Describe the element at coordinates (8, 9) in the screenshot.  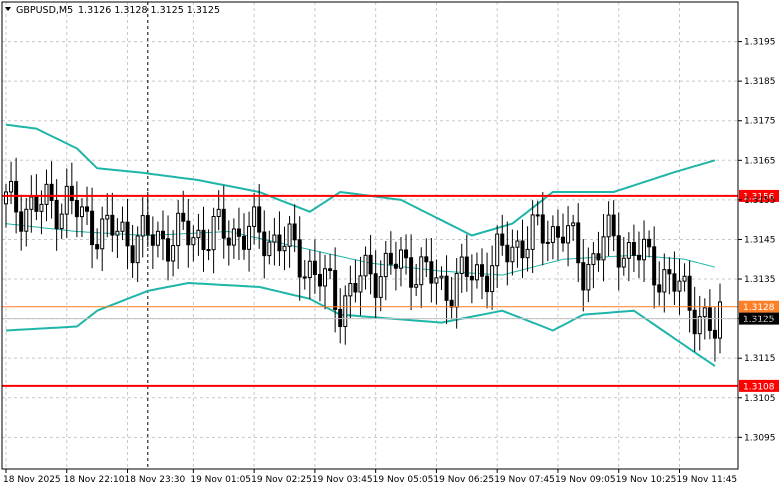
I see `triangle-down-icon` at that location.